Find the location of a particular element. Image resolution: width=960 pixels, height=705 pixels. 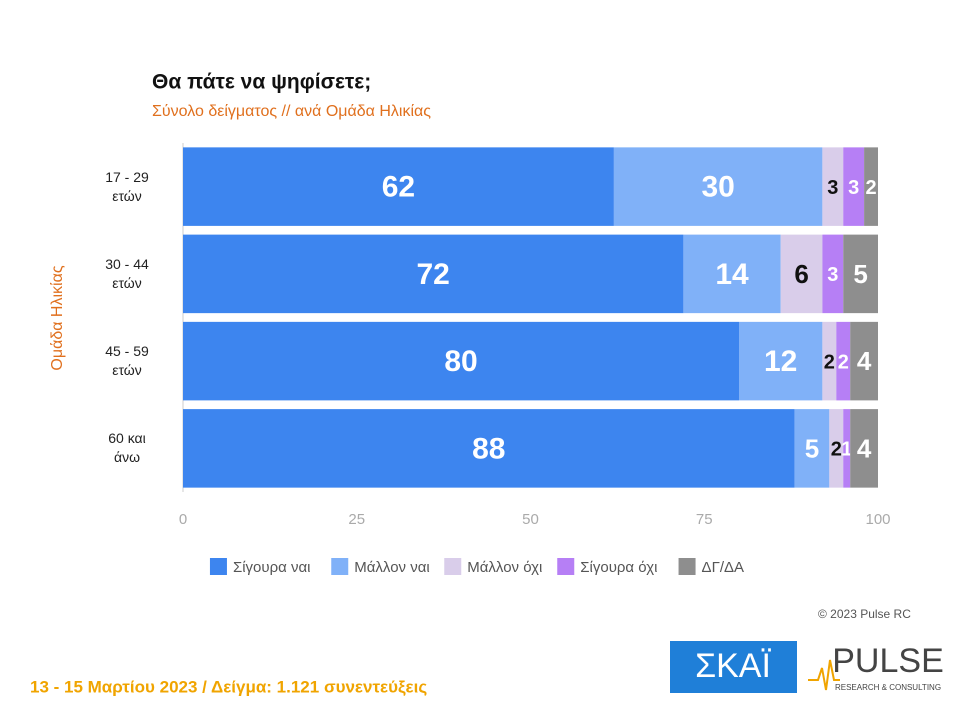

data-label: 62 is located at coordinates (398, 187).